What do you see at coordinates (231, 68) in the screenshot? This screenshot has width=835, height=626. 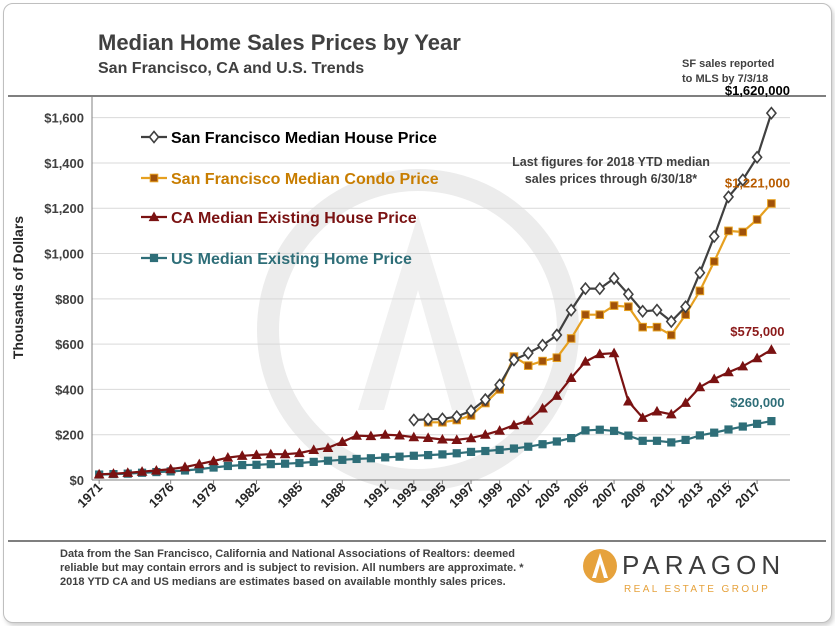 I see `chart-subtitle: San Francisco, CA and U.S. Trends` at bounding box center [231, 68].